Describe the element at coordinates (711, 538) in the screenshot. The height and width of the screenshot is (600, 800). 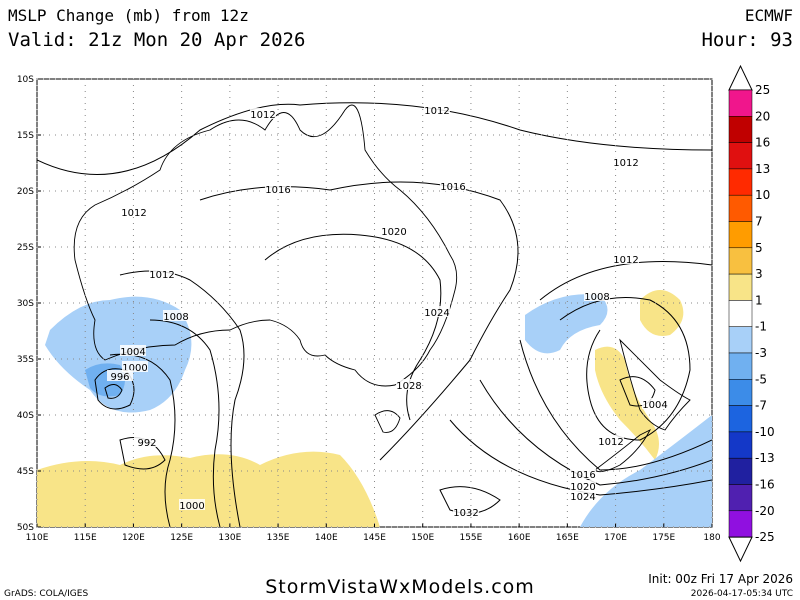
I see `lon-label: 180` at that location.